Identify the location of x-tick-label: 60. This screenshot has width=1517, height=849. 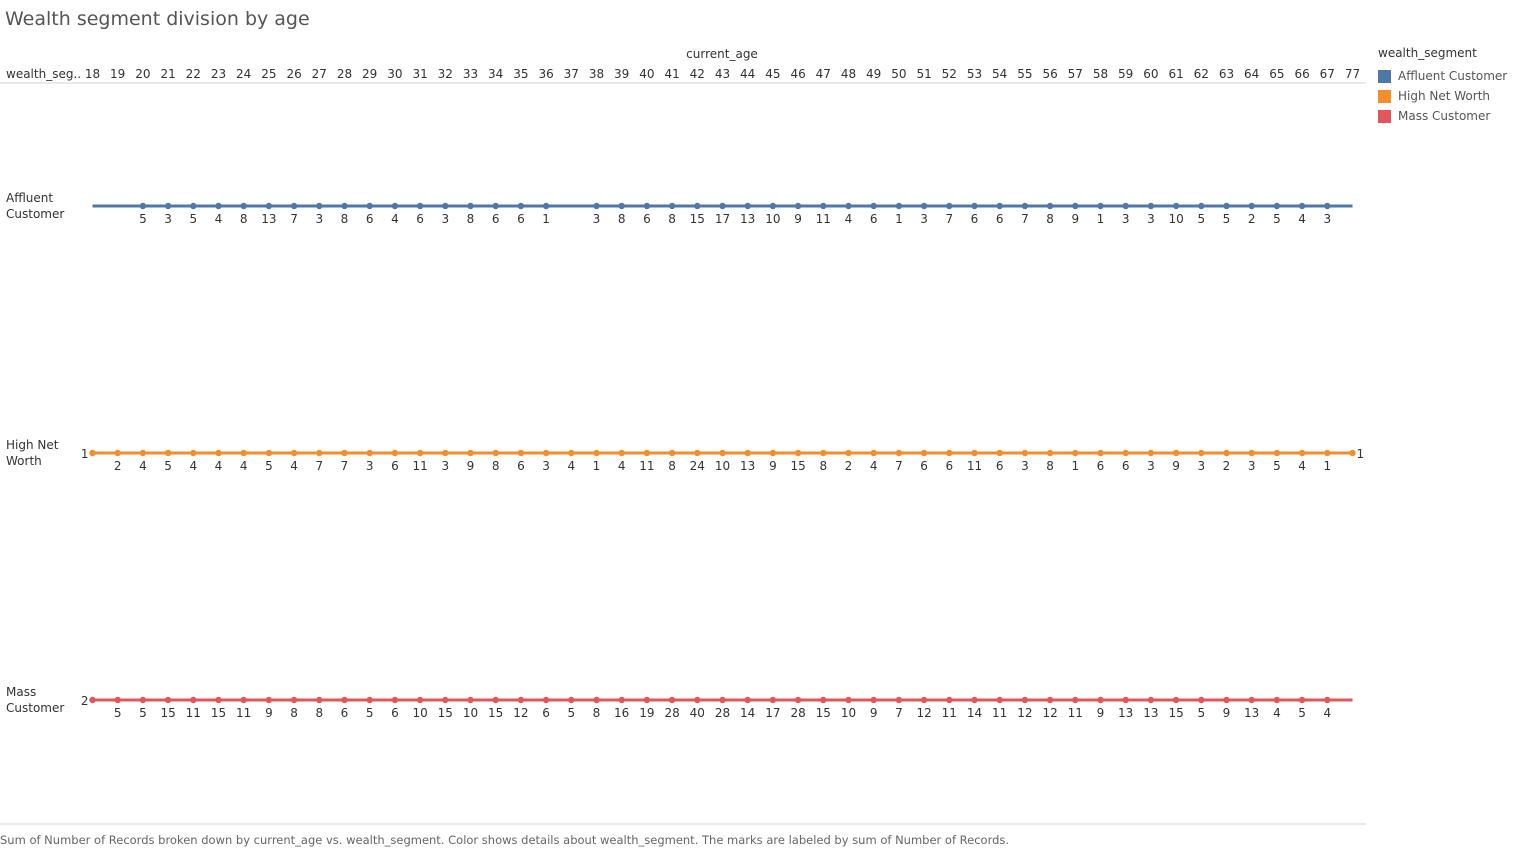
(1150, 74).